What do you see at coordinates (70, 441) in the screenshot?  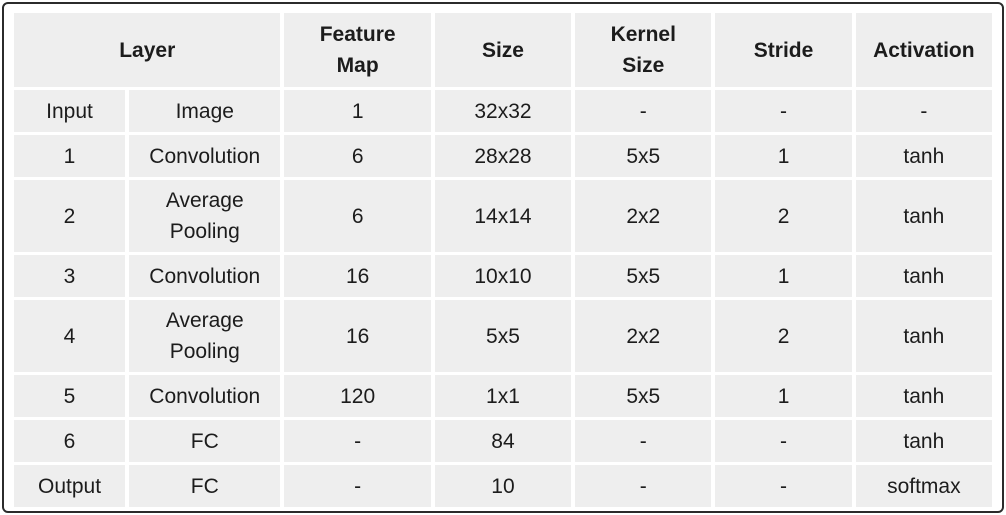 I see `cell-layer: 6` at bounding box center [70, 441].